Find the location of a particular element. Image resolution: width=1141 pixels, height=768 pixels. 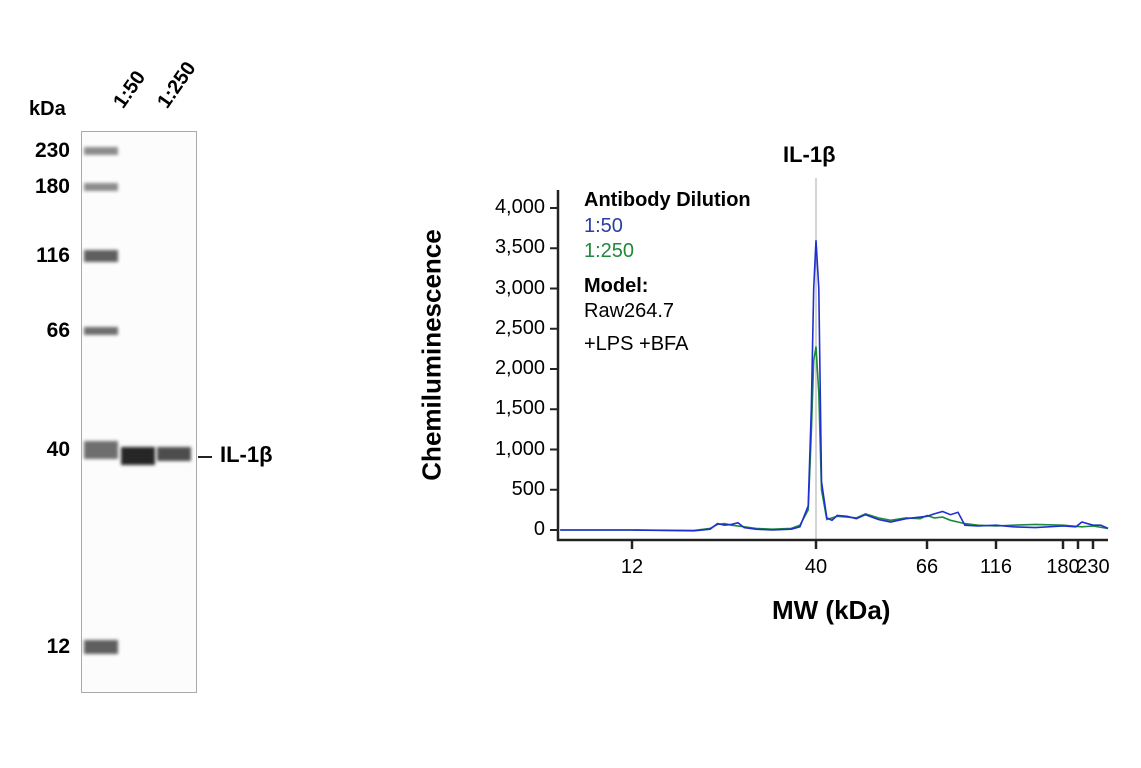

ladder-label: 40 is located at coordinates (58, 449).